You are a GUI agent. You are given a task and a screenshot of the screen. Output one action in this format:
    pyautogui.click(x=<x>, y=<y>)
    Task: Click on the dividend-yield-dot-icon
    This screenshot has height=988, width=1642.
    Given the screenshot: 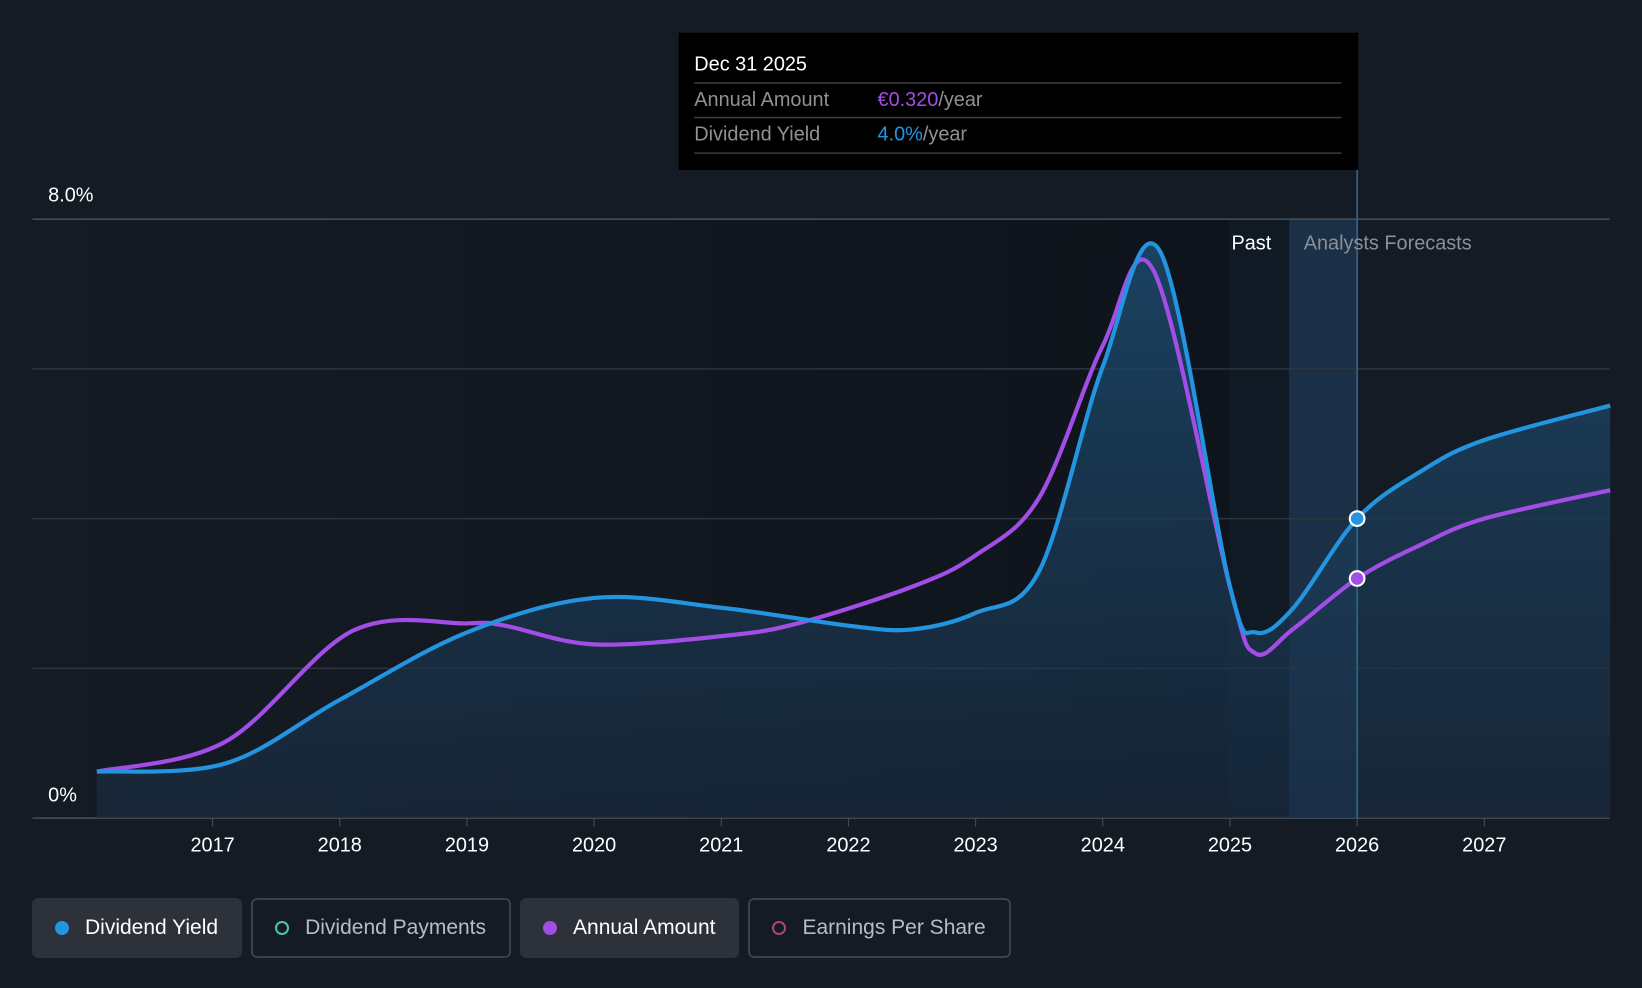 What is the action you would take?
    pyautogui.click(x=62, y=928)
    